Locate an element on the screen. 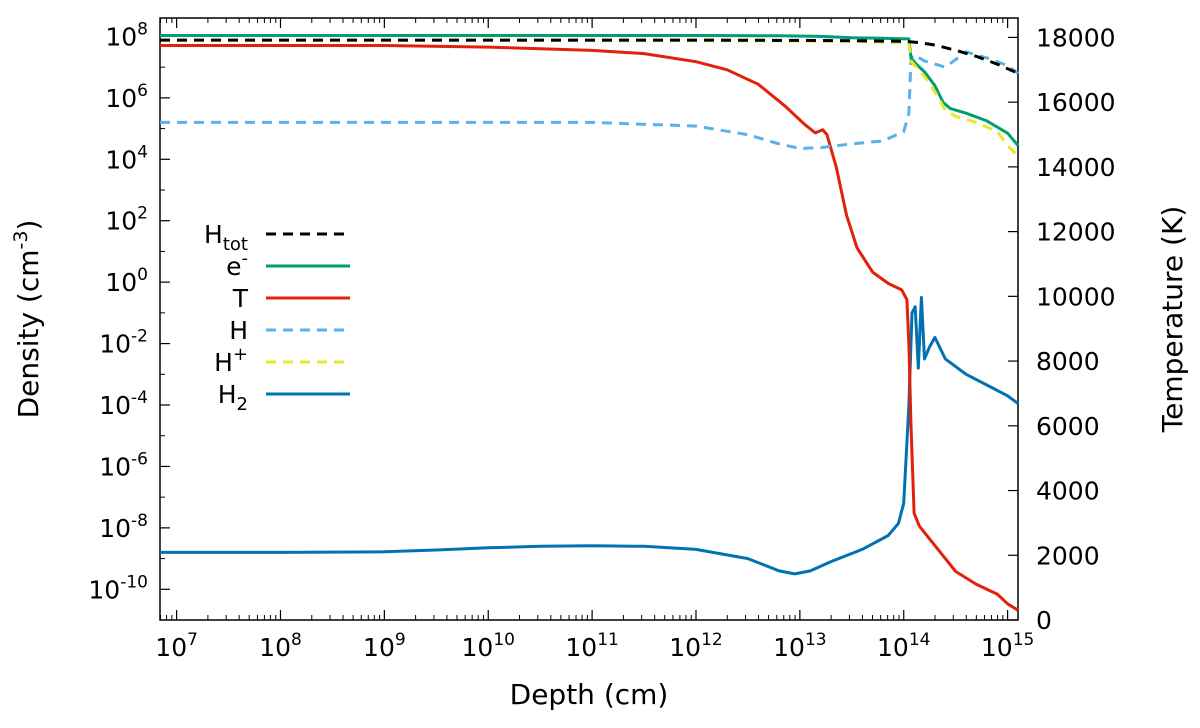 This screenshot has height=728, width=1200. y-right-tick-label: 2000 is located at coordinates (1068, 555).